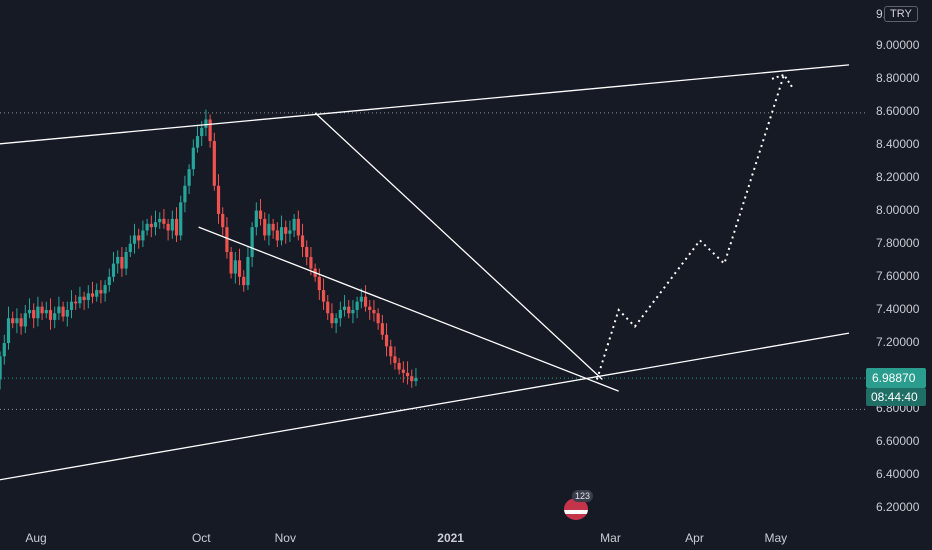 The height and width of the screenshot is (550, 932). What do you see at coordinates (782, 80) in the screenshot?
I see `projection-arrowhead` at bounding box center [782, 80].